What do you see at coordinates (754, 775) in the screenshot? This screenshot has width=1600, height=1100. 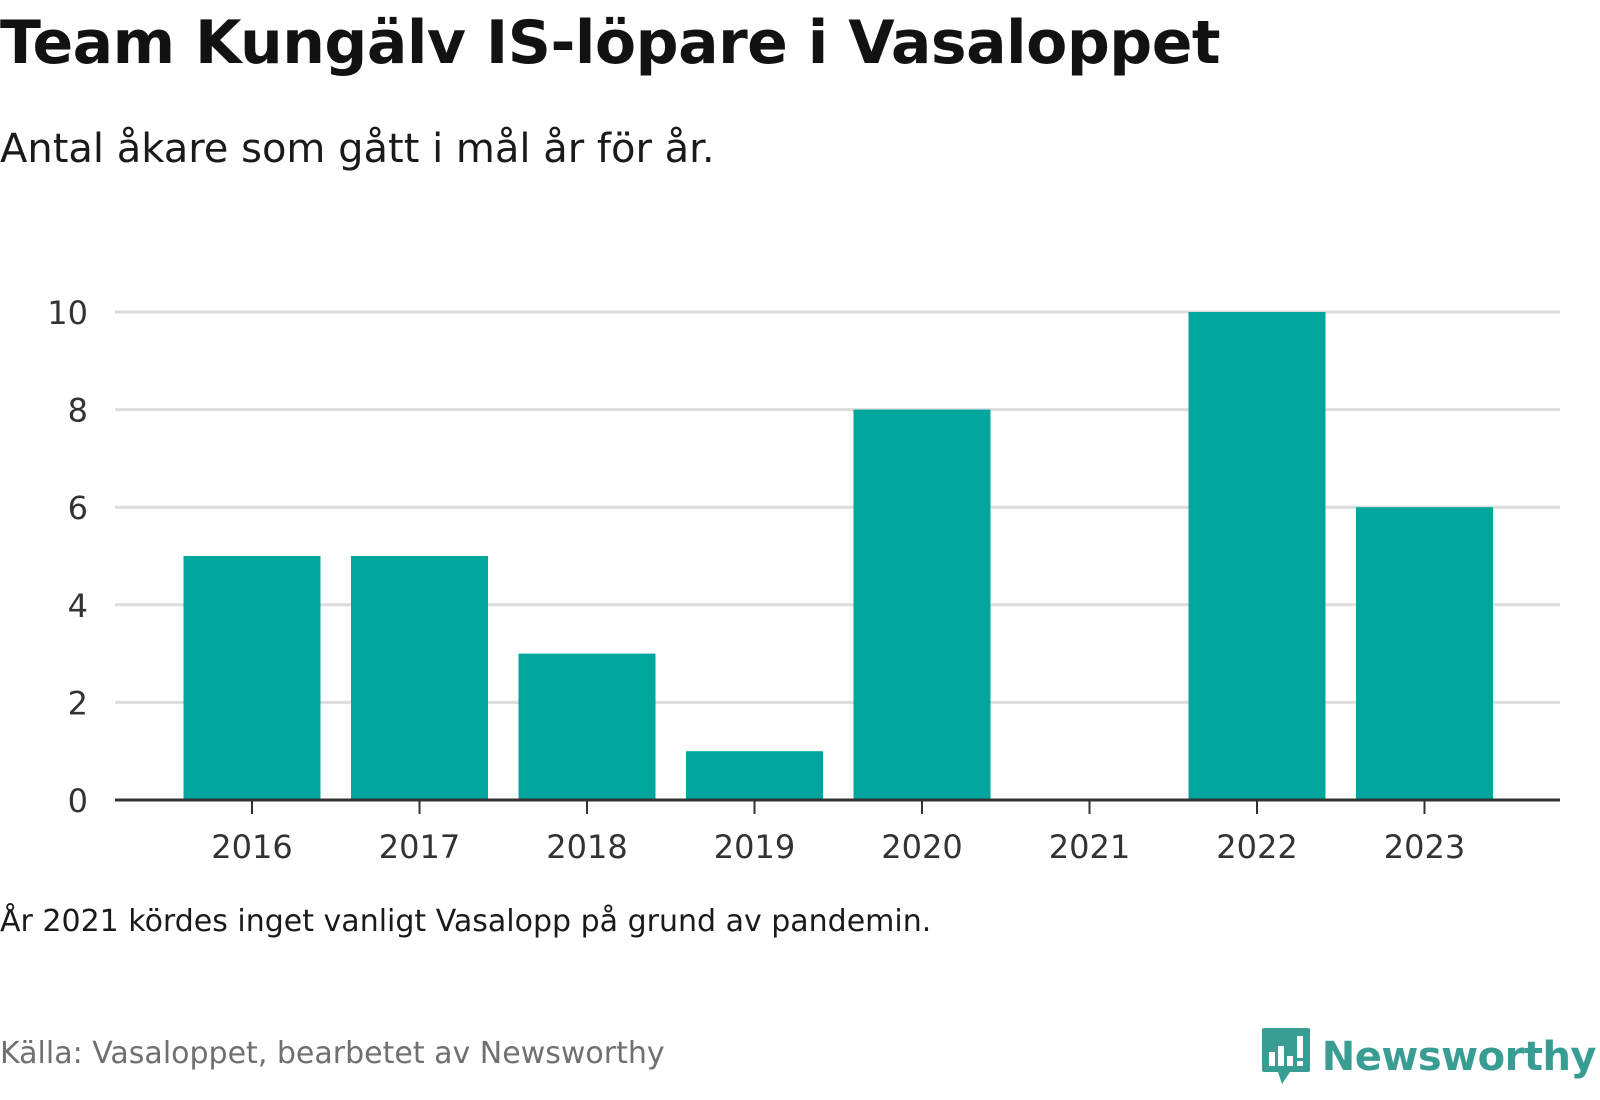 I see `bar-2019` at bounding box center [754, 775].